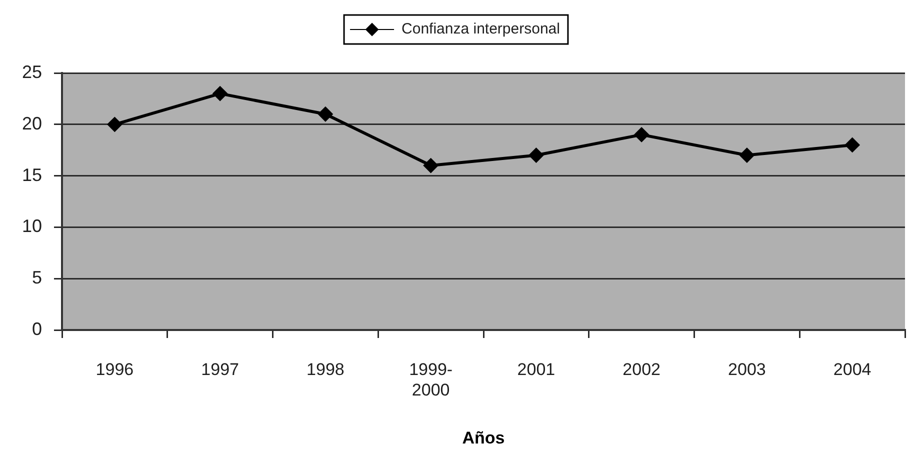 This screenshot has width=913, height=461. I want to click on x-tick-label: 2004, so click(852, 369).